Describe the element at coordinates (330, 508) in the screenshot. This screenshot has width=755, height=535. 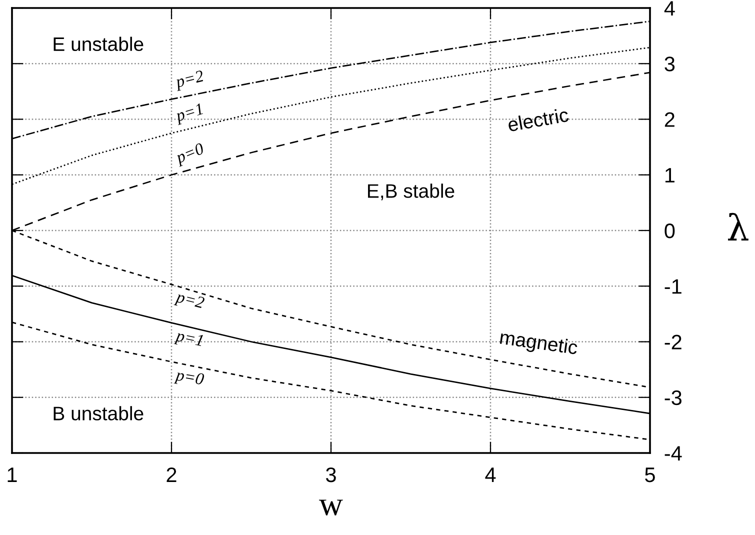
I see `x-axis-title: w` at that location.